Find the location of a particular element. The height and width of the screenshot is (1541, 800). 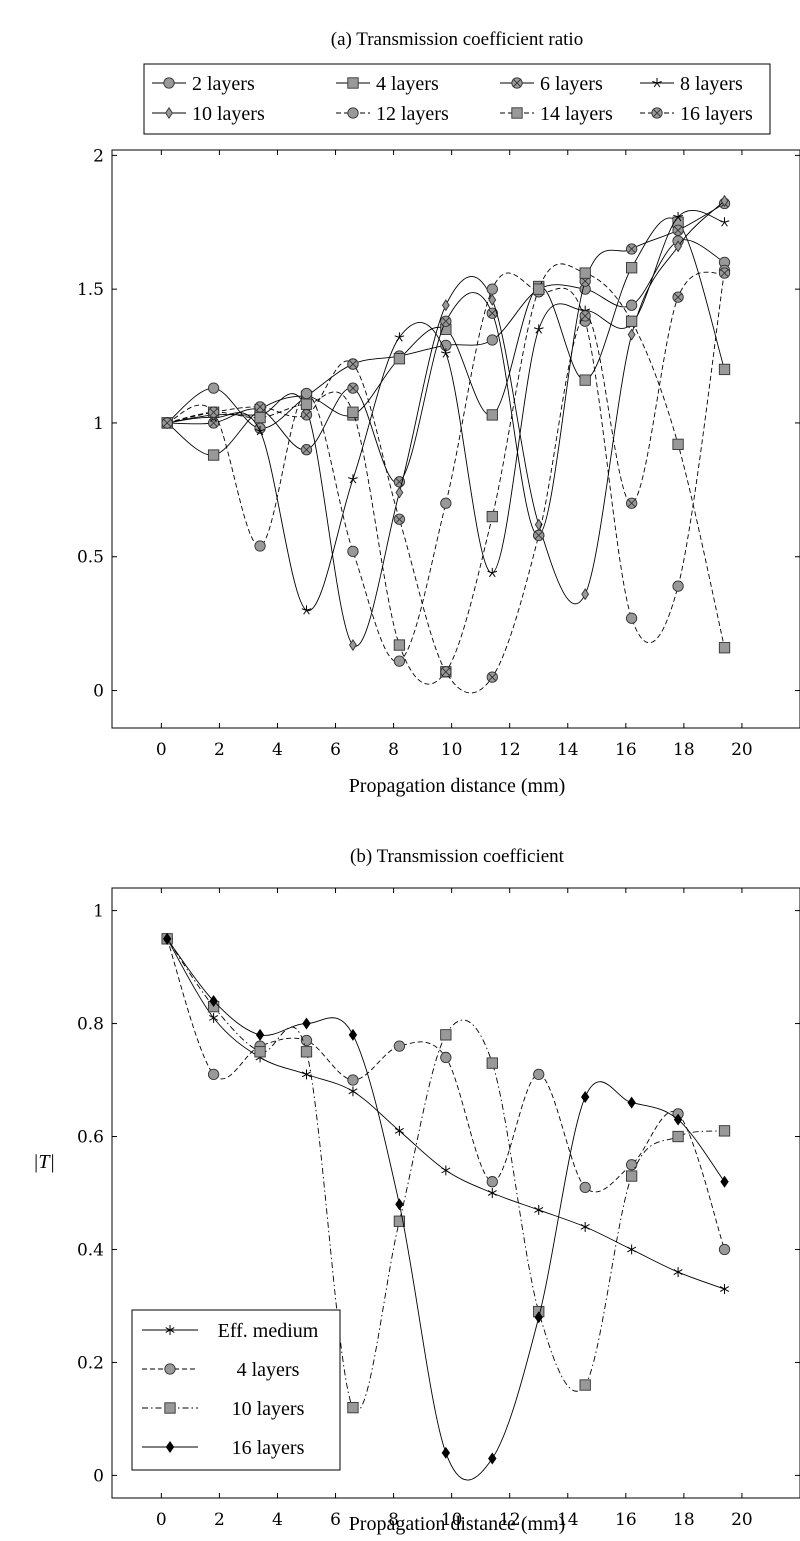

chart-b-legend-box is located at coordinates (236, 1390).